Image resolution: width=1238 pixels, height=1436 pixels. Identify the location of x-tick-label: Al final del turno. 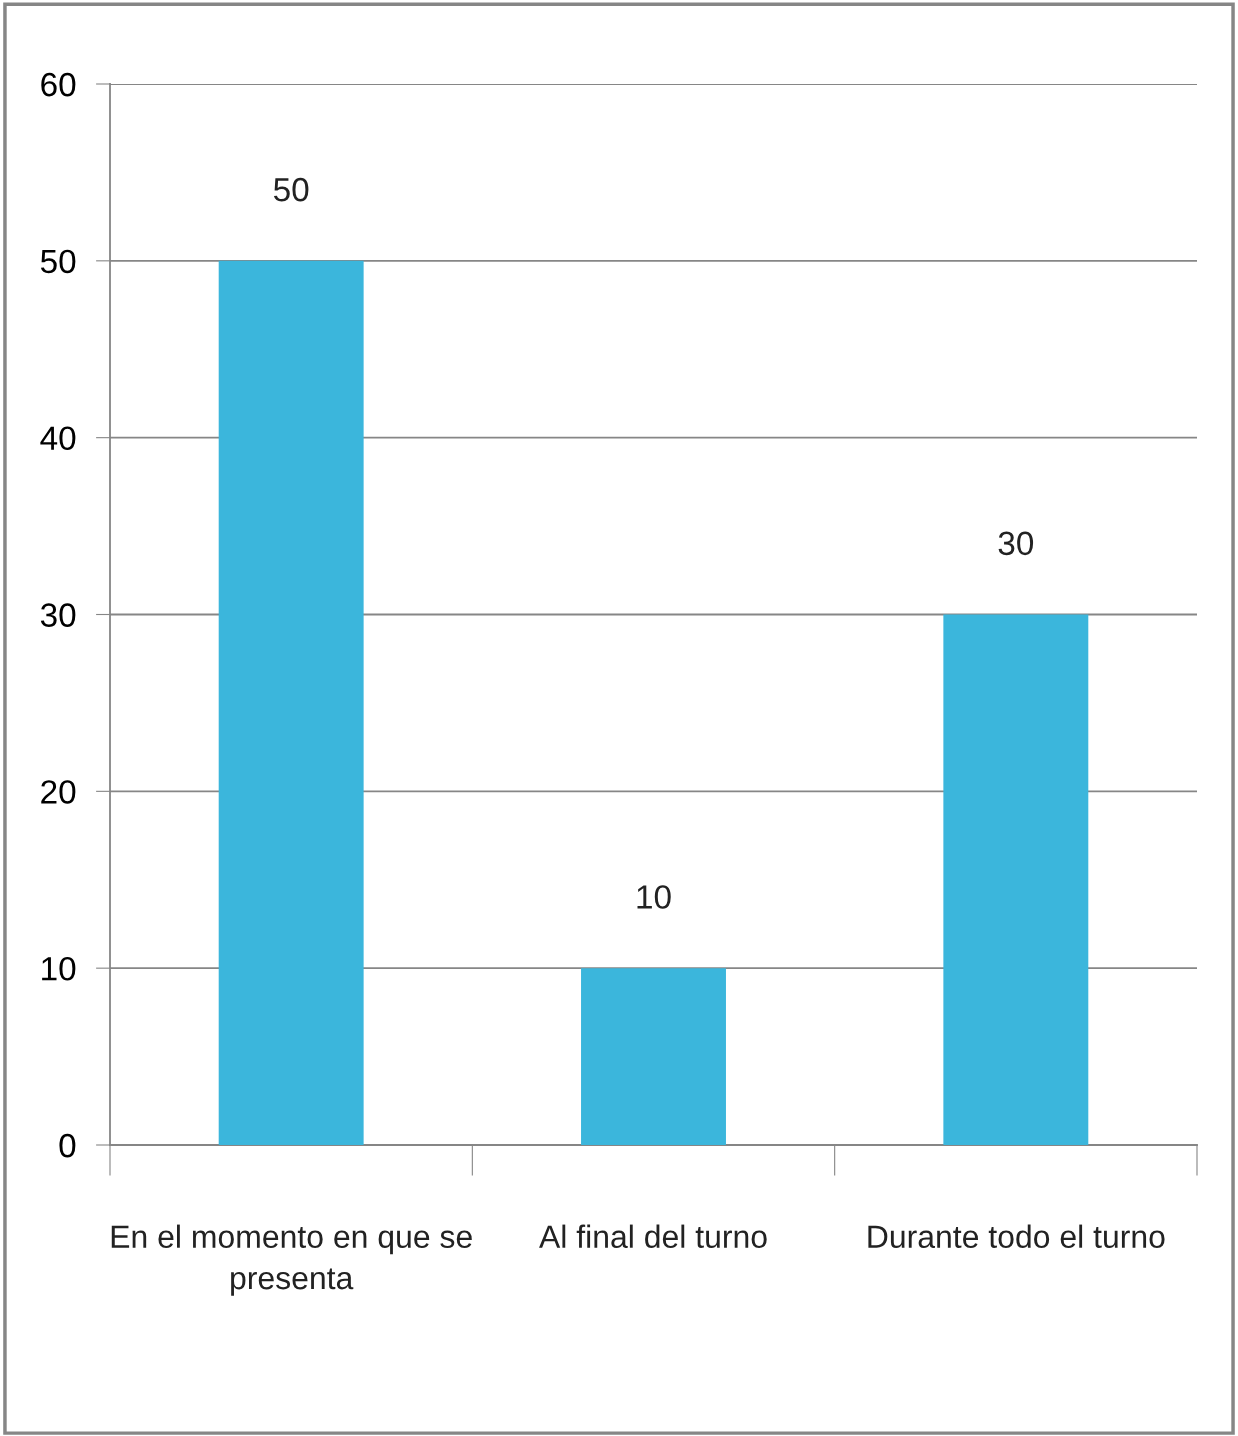
(653, 1236).